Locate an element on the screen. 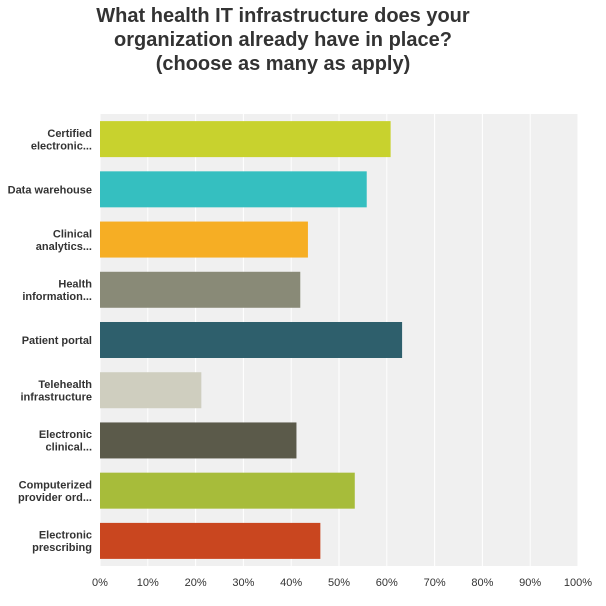 The width and height of the screenshot is (606, 606). x-tick-label: 90% is located at coordinates (530, 583).